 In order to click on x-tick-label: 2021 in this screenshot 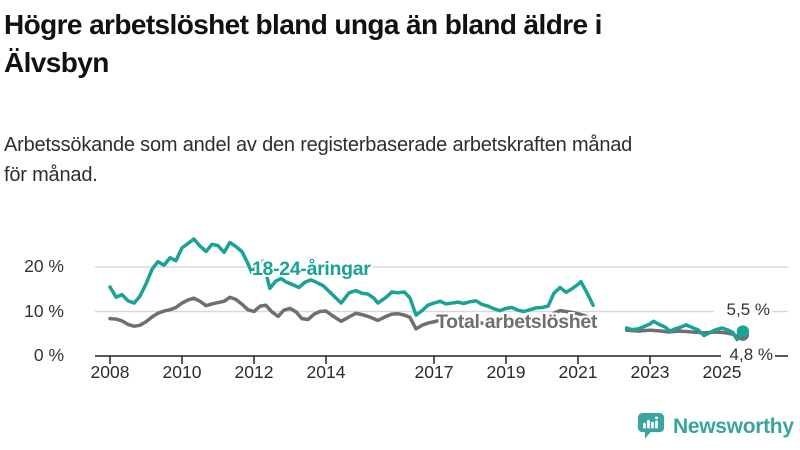, I will do `click(578, 372)`.